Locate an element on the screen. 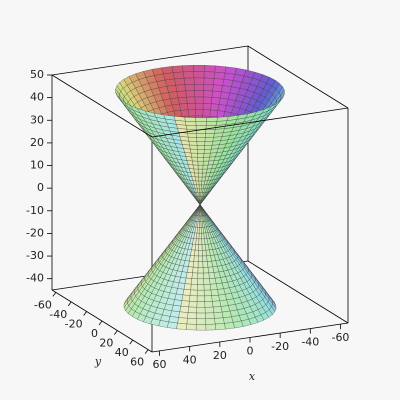 The image size is (400, 400). x-axis-label: x is located at coordinates (252, 376).